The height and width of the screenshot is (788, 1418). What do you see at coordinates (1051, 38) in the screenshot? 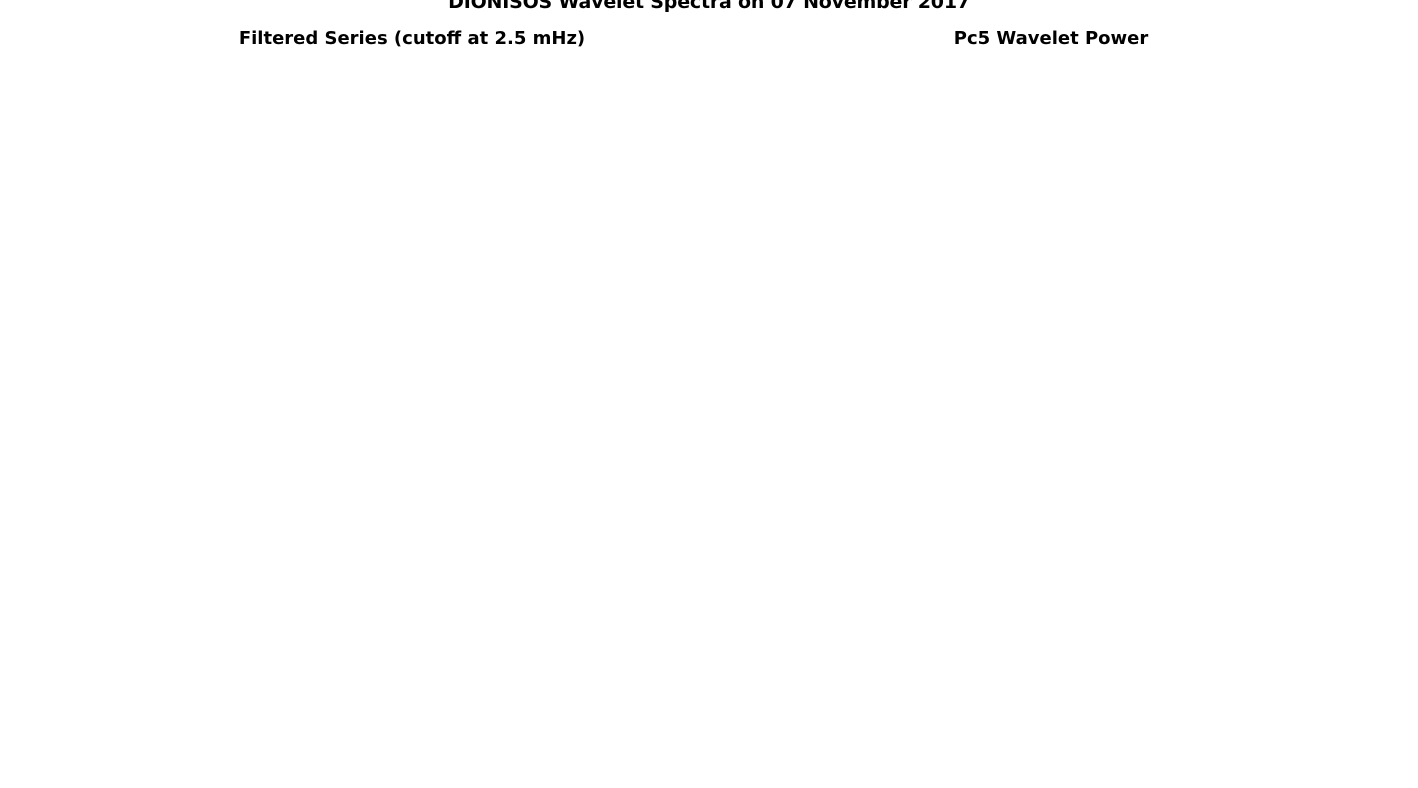
I see `right-column-title: Pc5 Wavelet Power` at bounding box center [1051, 38].